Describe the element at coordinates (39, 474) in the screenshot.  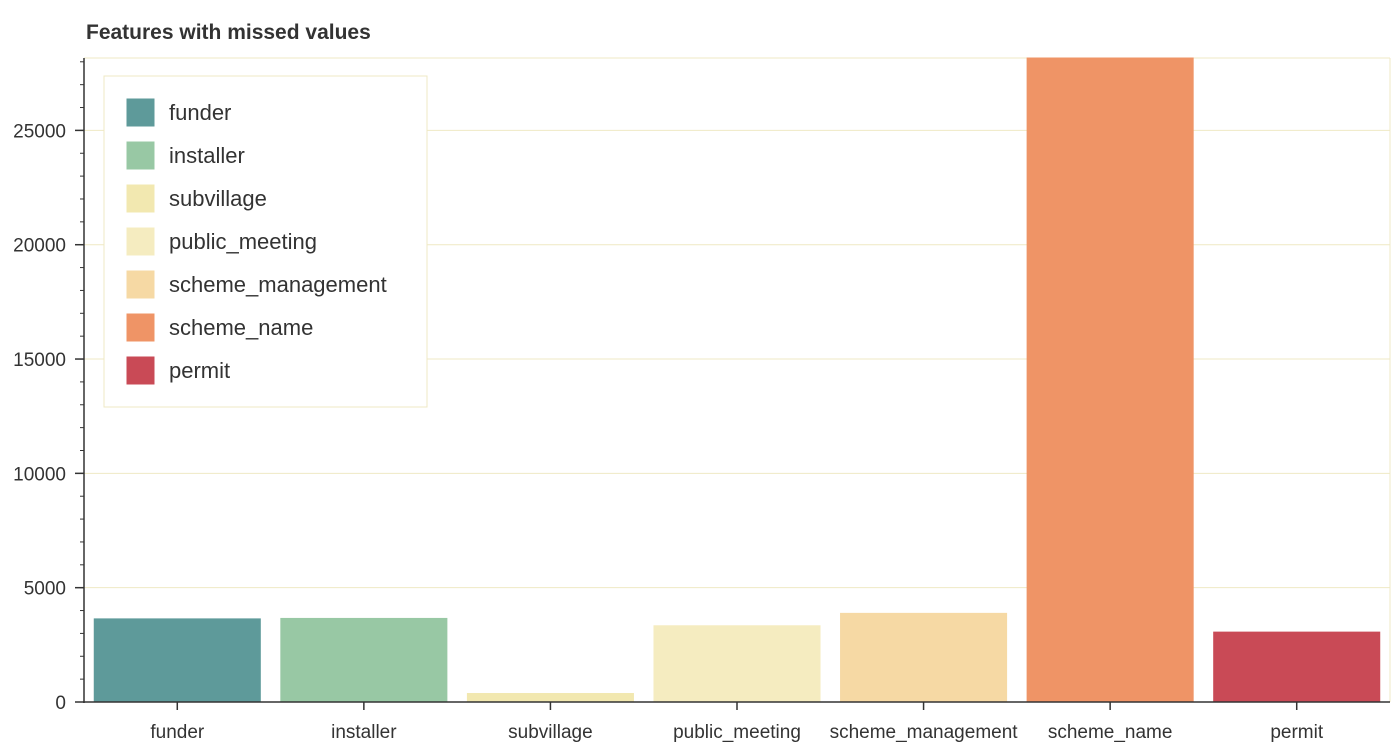
I see `y-tick-label: 10000` at that location.